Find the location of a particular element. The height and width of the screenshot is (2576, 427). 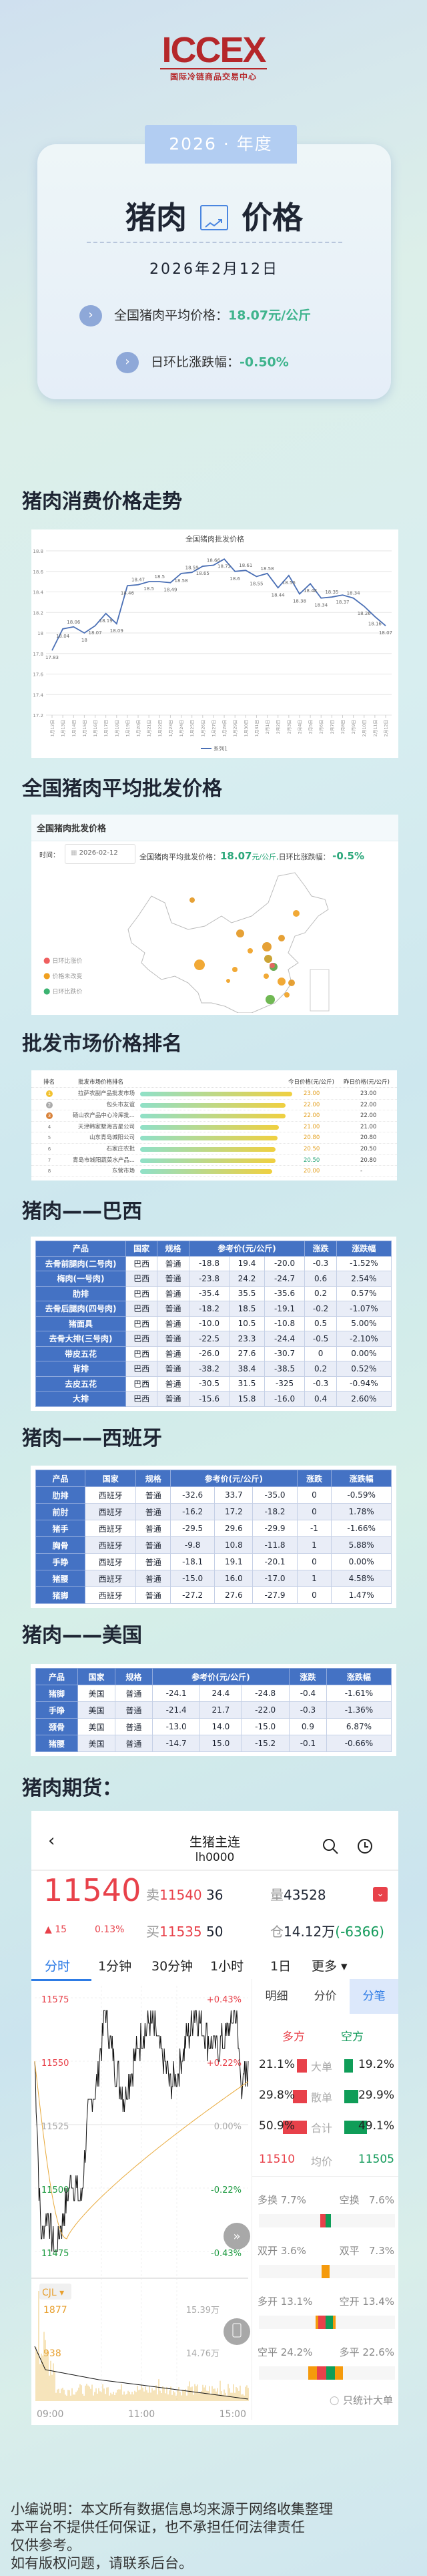

disclaimer-line: 小编说明：本文所有数据信息均来源于网络收集整理 is located at coordinates (172, 2509).